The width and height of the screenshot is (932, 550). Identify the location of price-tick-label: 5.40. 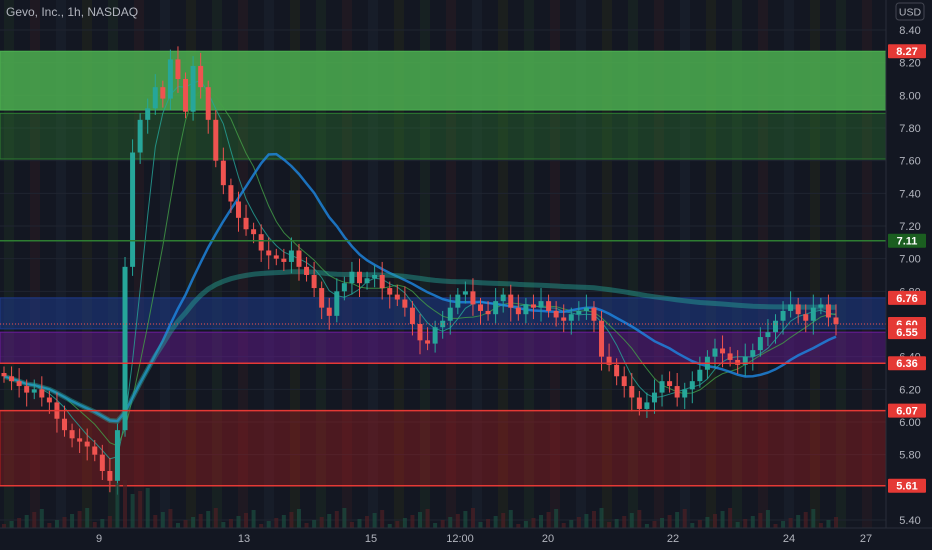
(909, 521).